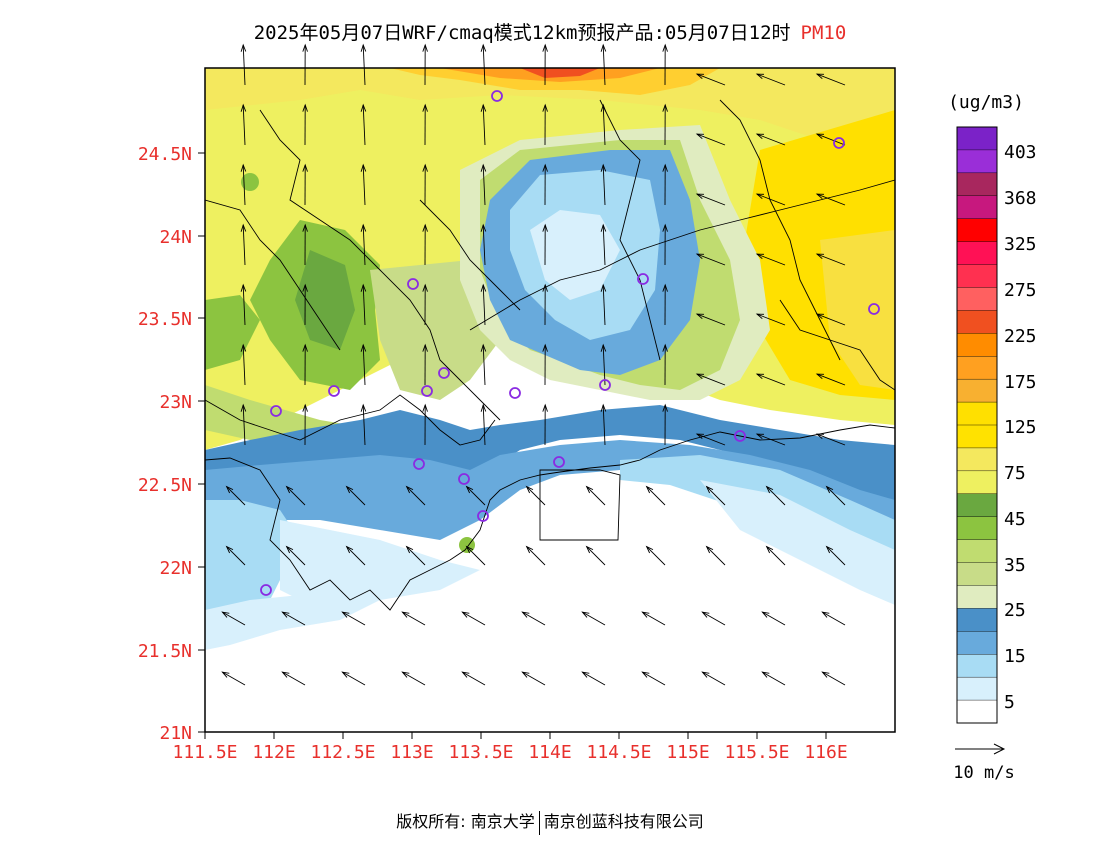 This screenshot has height=850, width=1100. What do you see at coordinates (1020, 427) in the screenshot?
I see `legend-level: 125` at bounding box center [1020, 427].